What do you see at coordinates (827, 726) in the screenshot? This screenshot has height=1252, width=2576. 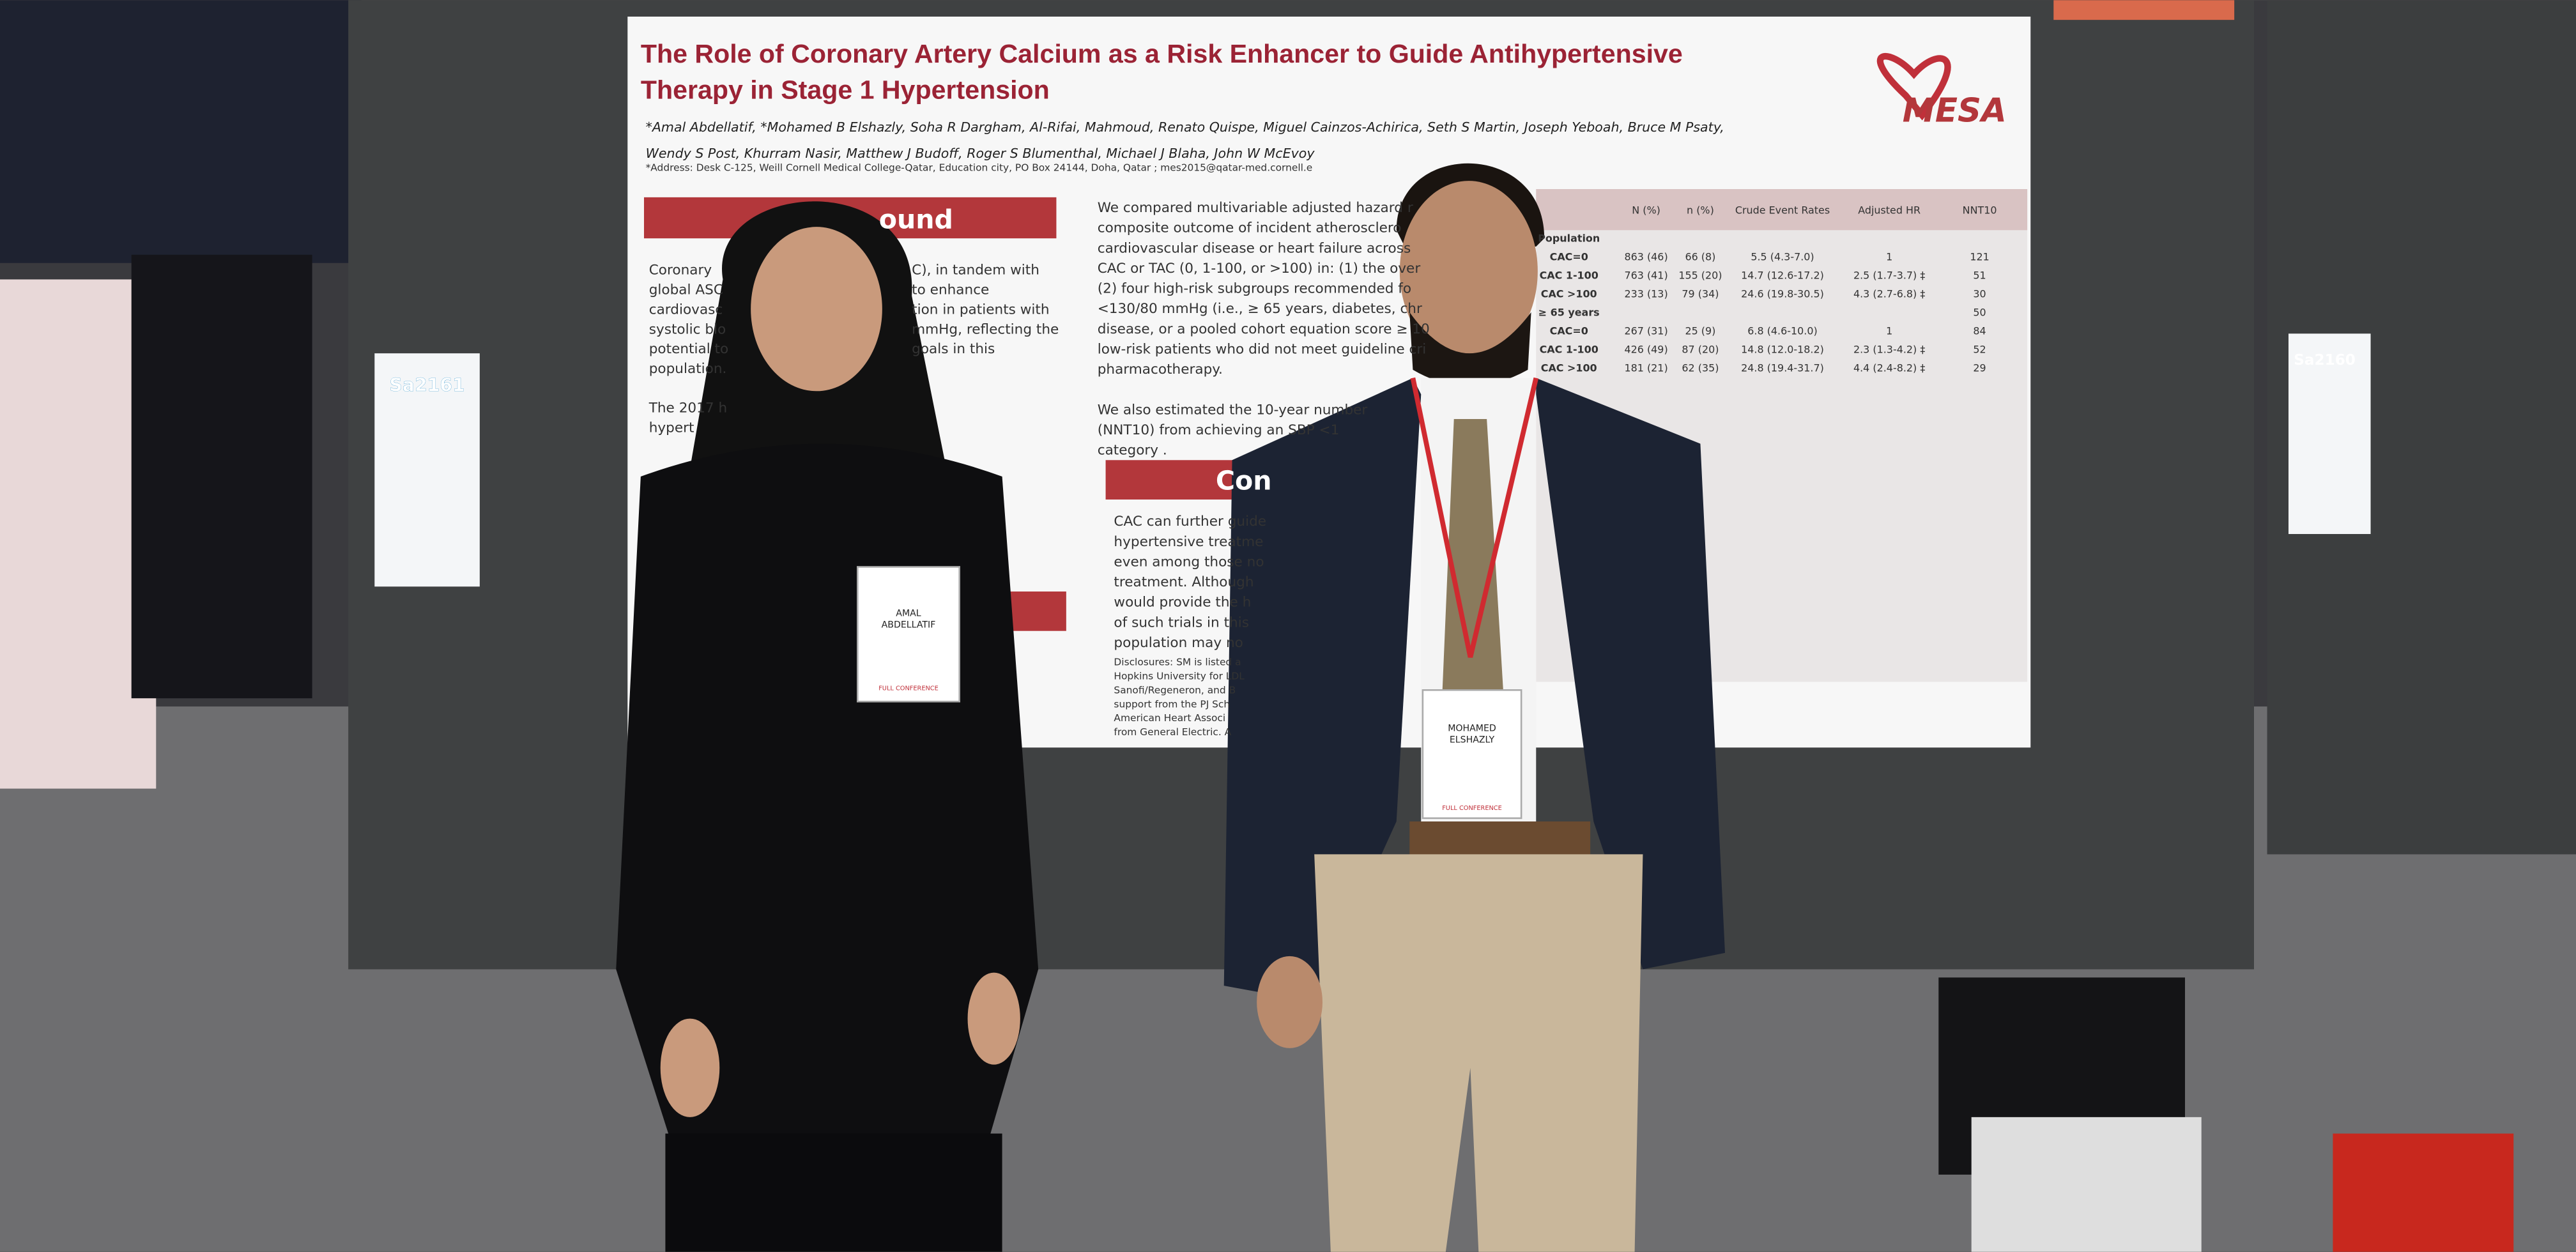 I see `person-woman` at bounding box center [827, 726].